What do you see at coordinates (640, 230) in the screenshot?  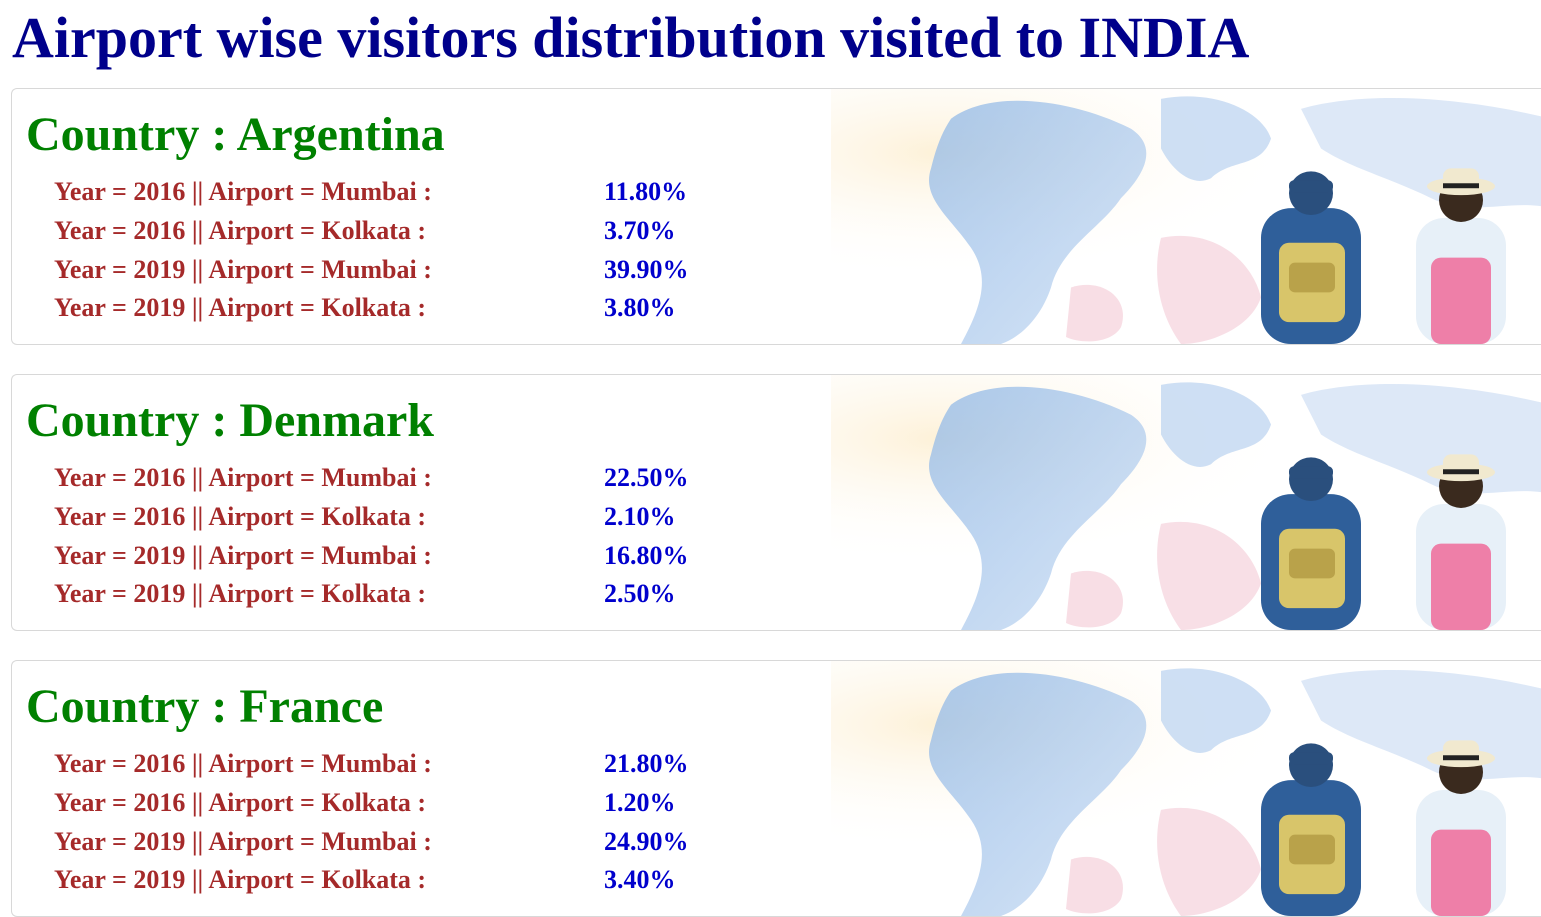 I see `stat-value: 3.70%` at bounding box center [640, 230].